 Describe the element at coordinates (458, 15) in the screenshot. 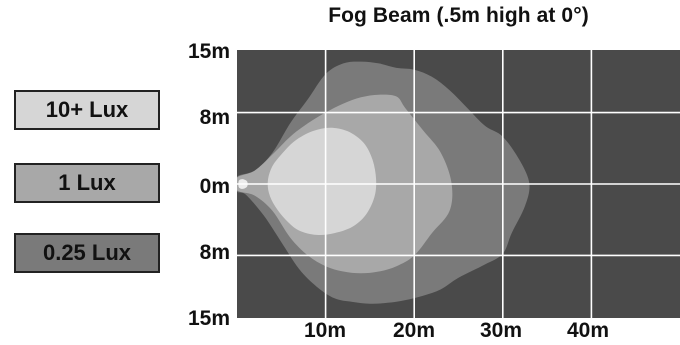

I see `chart-title: Fog Beam (.5m high at 0°)` at that location.